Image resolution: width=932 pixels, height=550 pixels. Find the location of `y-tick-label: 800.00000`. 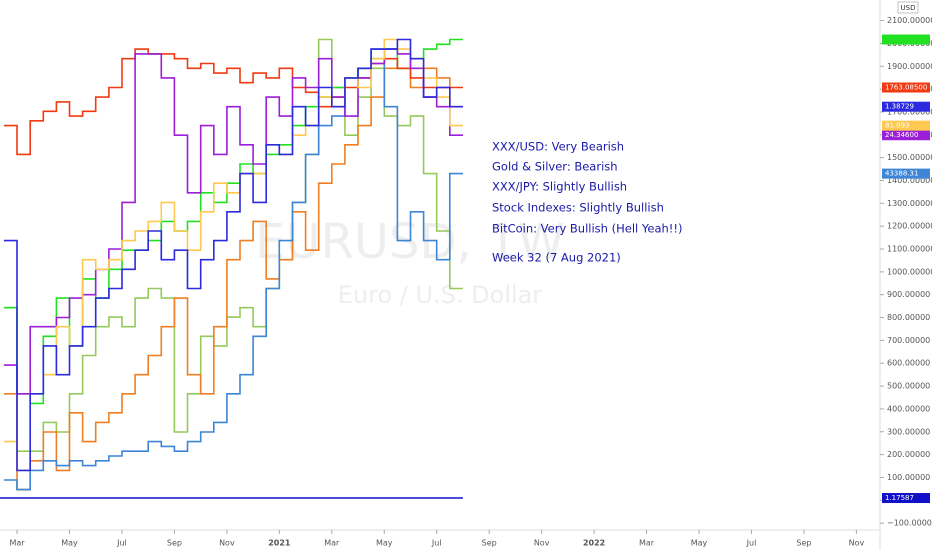

y-tick-label: 800.00000 is located at coordinates (908, 317).